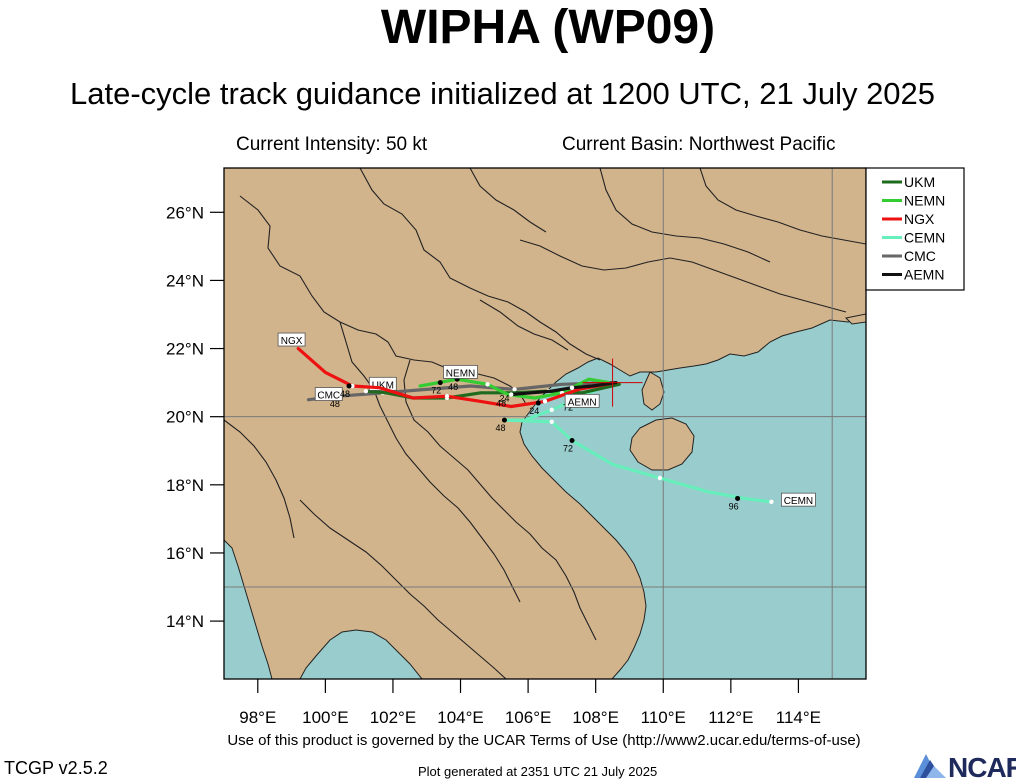 The height and width of the screenshot is (784, 1016). I want to click on lon-tick-label: 110°E, so click(663, 717).